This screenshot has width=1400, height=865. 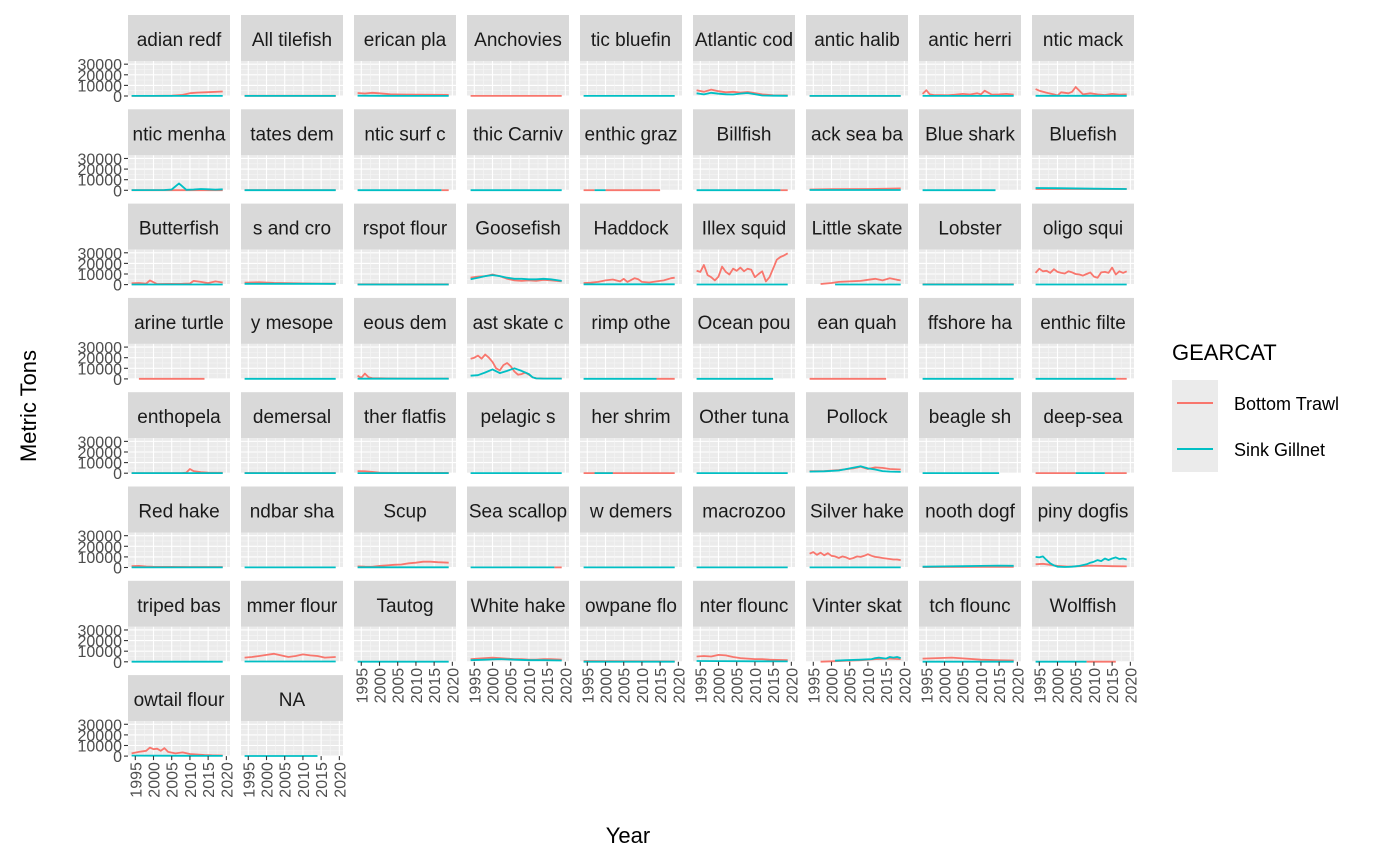 I want to click on facet-strip-label: piny dogfis, so click(x=1083, y=512).